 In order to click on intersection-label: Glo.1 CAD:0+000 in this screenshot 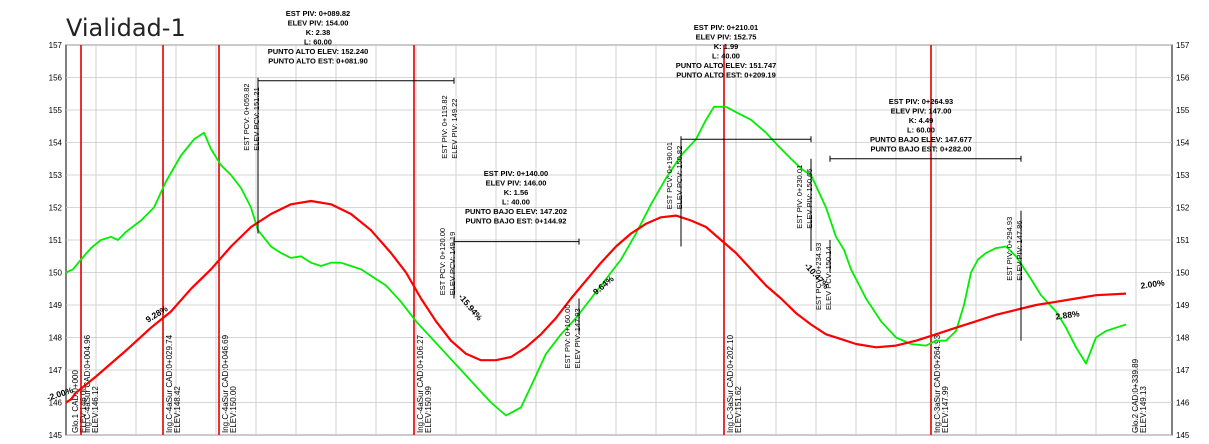, I will do `click(75, 401)`.